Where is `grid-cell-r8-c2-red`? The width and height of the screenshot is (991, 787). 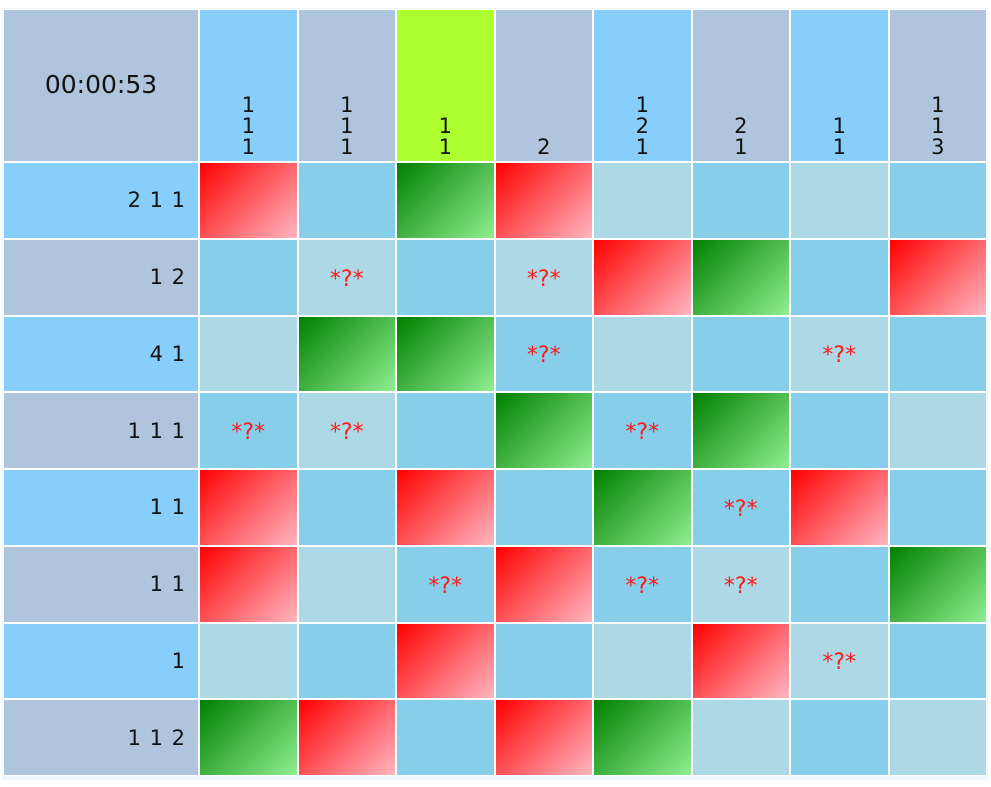 grid-cell-r8-c2-red is located at coordinates (346, 737).